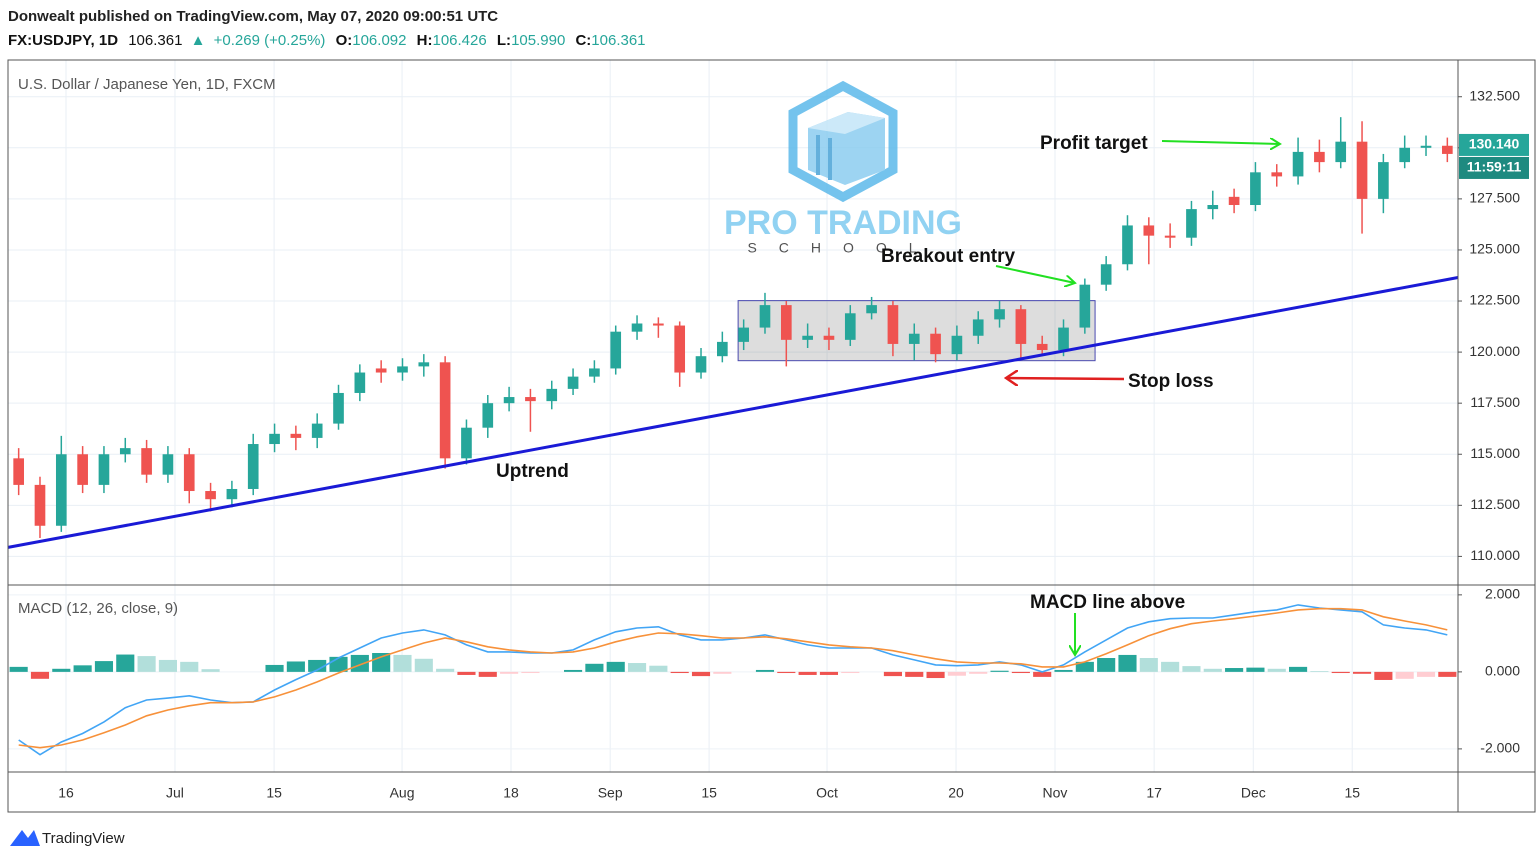 The image size is (1536, 864). What do you see at coordinates (155, 40) in the screenshot?
I see `symbol-price: 106.361` at bounding box center [155, 40].